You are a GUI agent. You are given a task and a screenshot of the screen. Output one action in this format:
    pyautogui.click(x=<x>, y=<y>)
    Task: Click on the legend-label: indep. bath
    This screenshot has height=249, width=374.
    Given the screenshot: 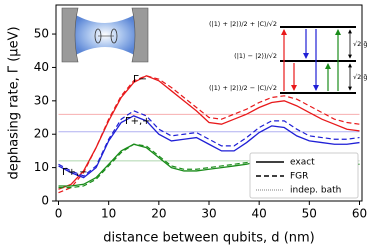 What is the action you would take?
    pyautogui.click(x=315, y=191)
    